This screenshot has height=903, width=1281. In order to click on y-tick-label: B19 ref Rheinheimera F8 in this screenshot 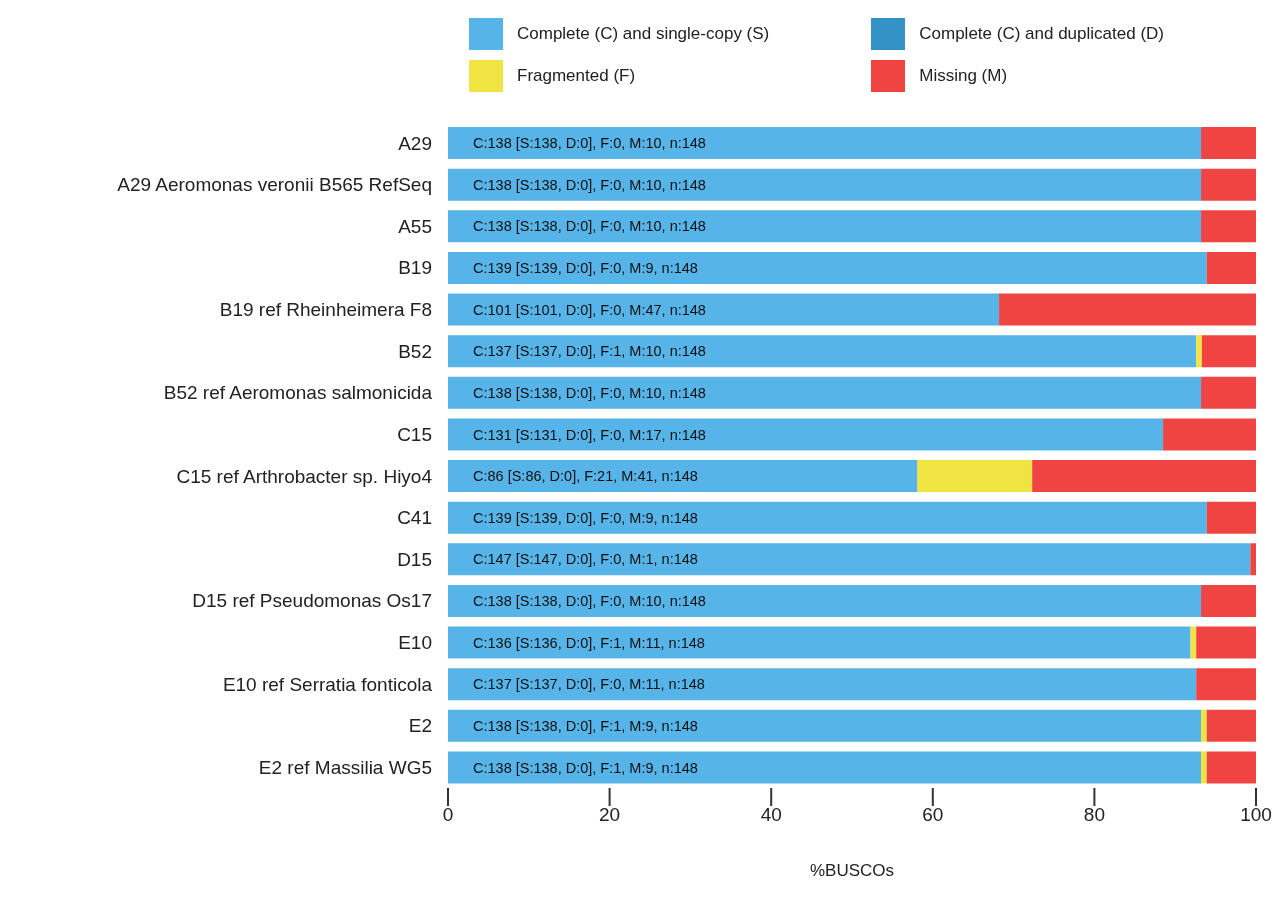, I will do `click(325, 310)`.